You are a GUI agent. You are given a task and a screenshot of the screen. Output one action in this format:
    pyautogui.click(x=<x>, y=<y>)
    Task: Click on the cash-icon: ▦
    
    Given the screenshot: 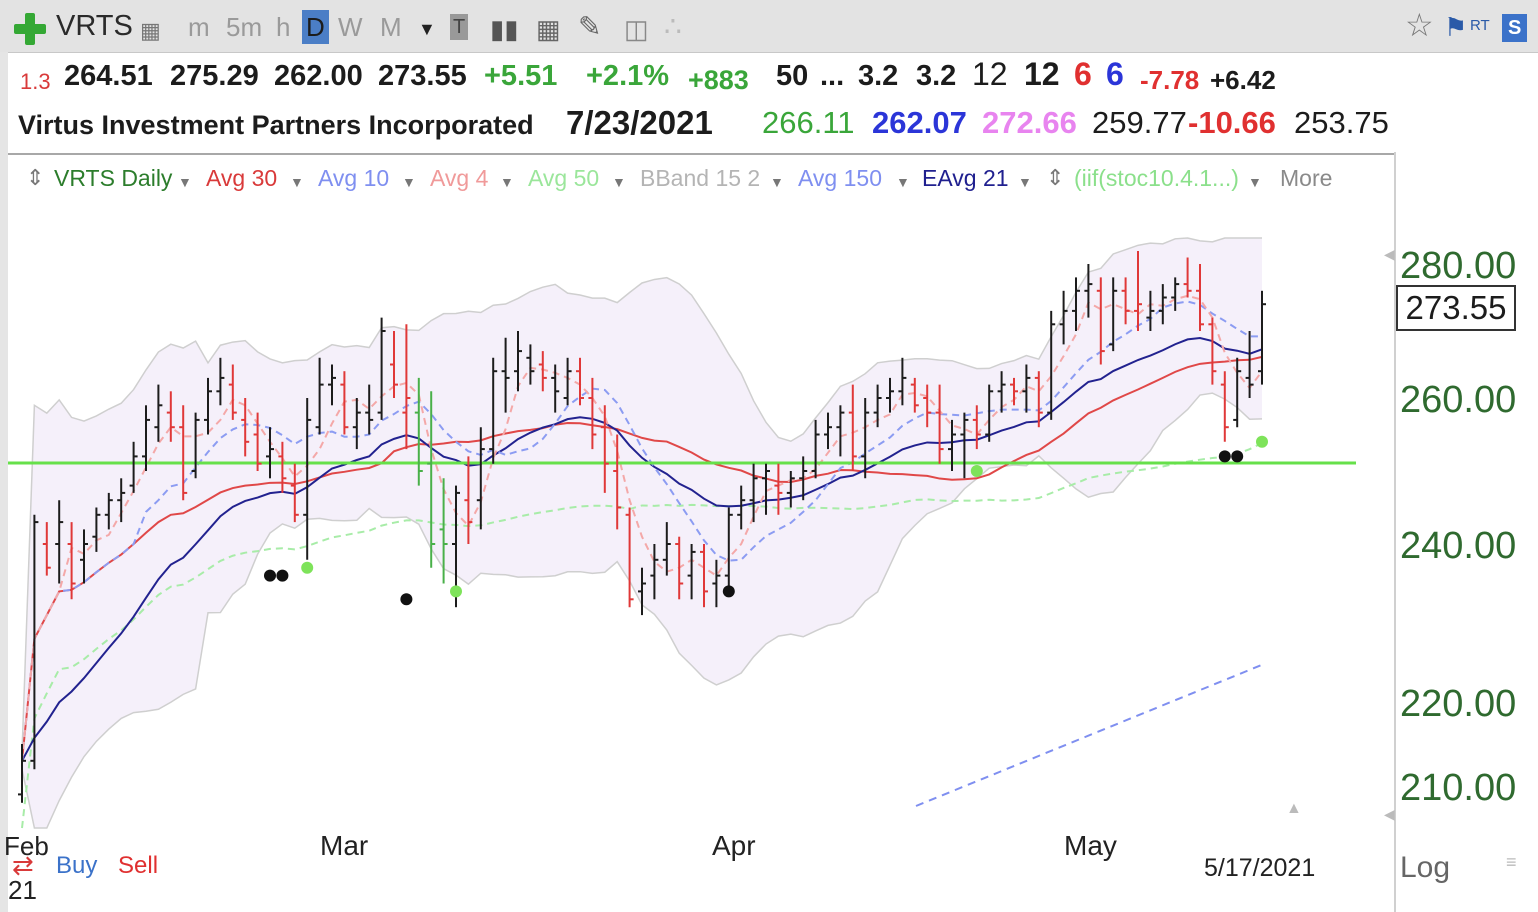 What is the action you would take?
    pyautogui.click(x=150, y=30)
    